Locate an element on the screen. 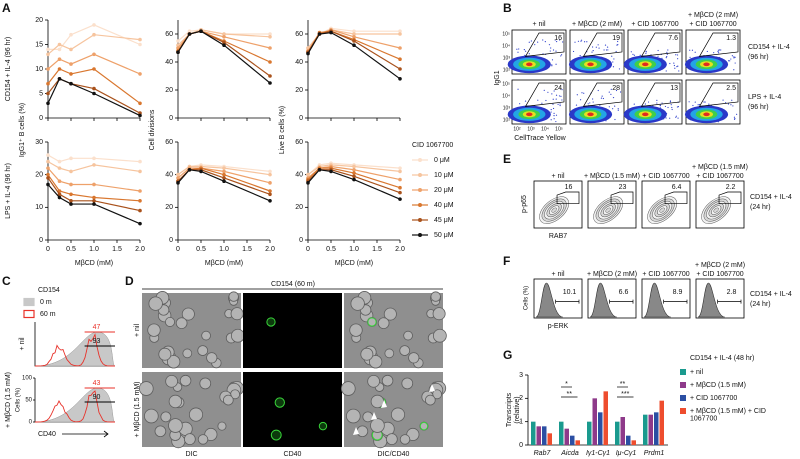  gate-marker is located at coordinates (567, 301).